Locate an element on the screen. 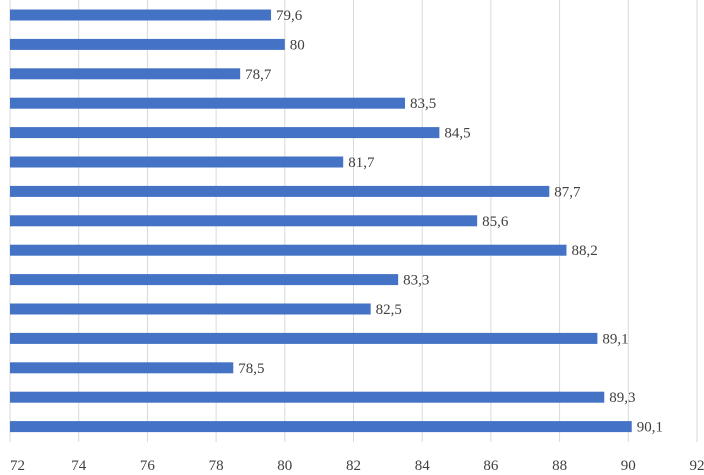 Image resolution: width=704 pixels, height=475 pixels. x-tick-label: 88 is located at coordinates (559, 466).